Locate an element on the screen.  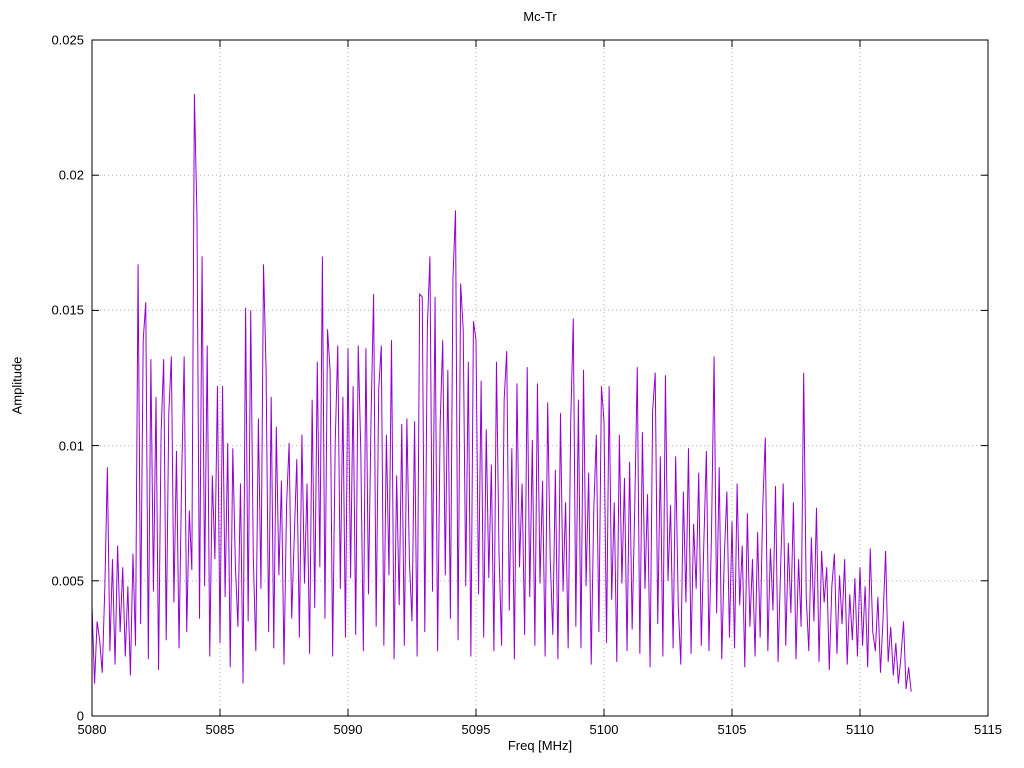
x-tick-label: 5110 is located at coordinates (860, 729).